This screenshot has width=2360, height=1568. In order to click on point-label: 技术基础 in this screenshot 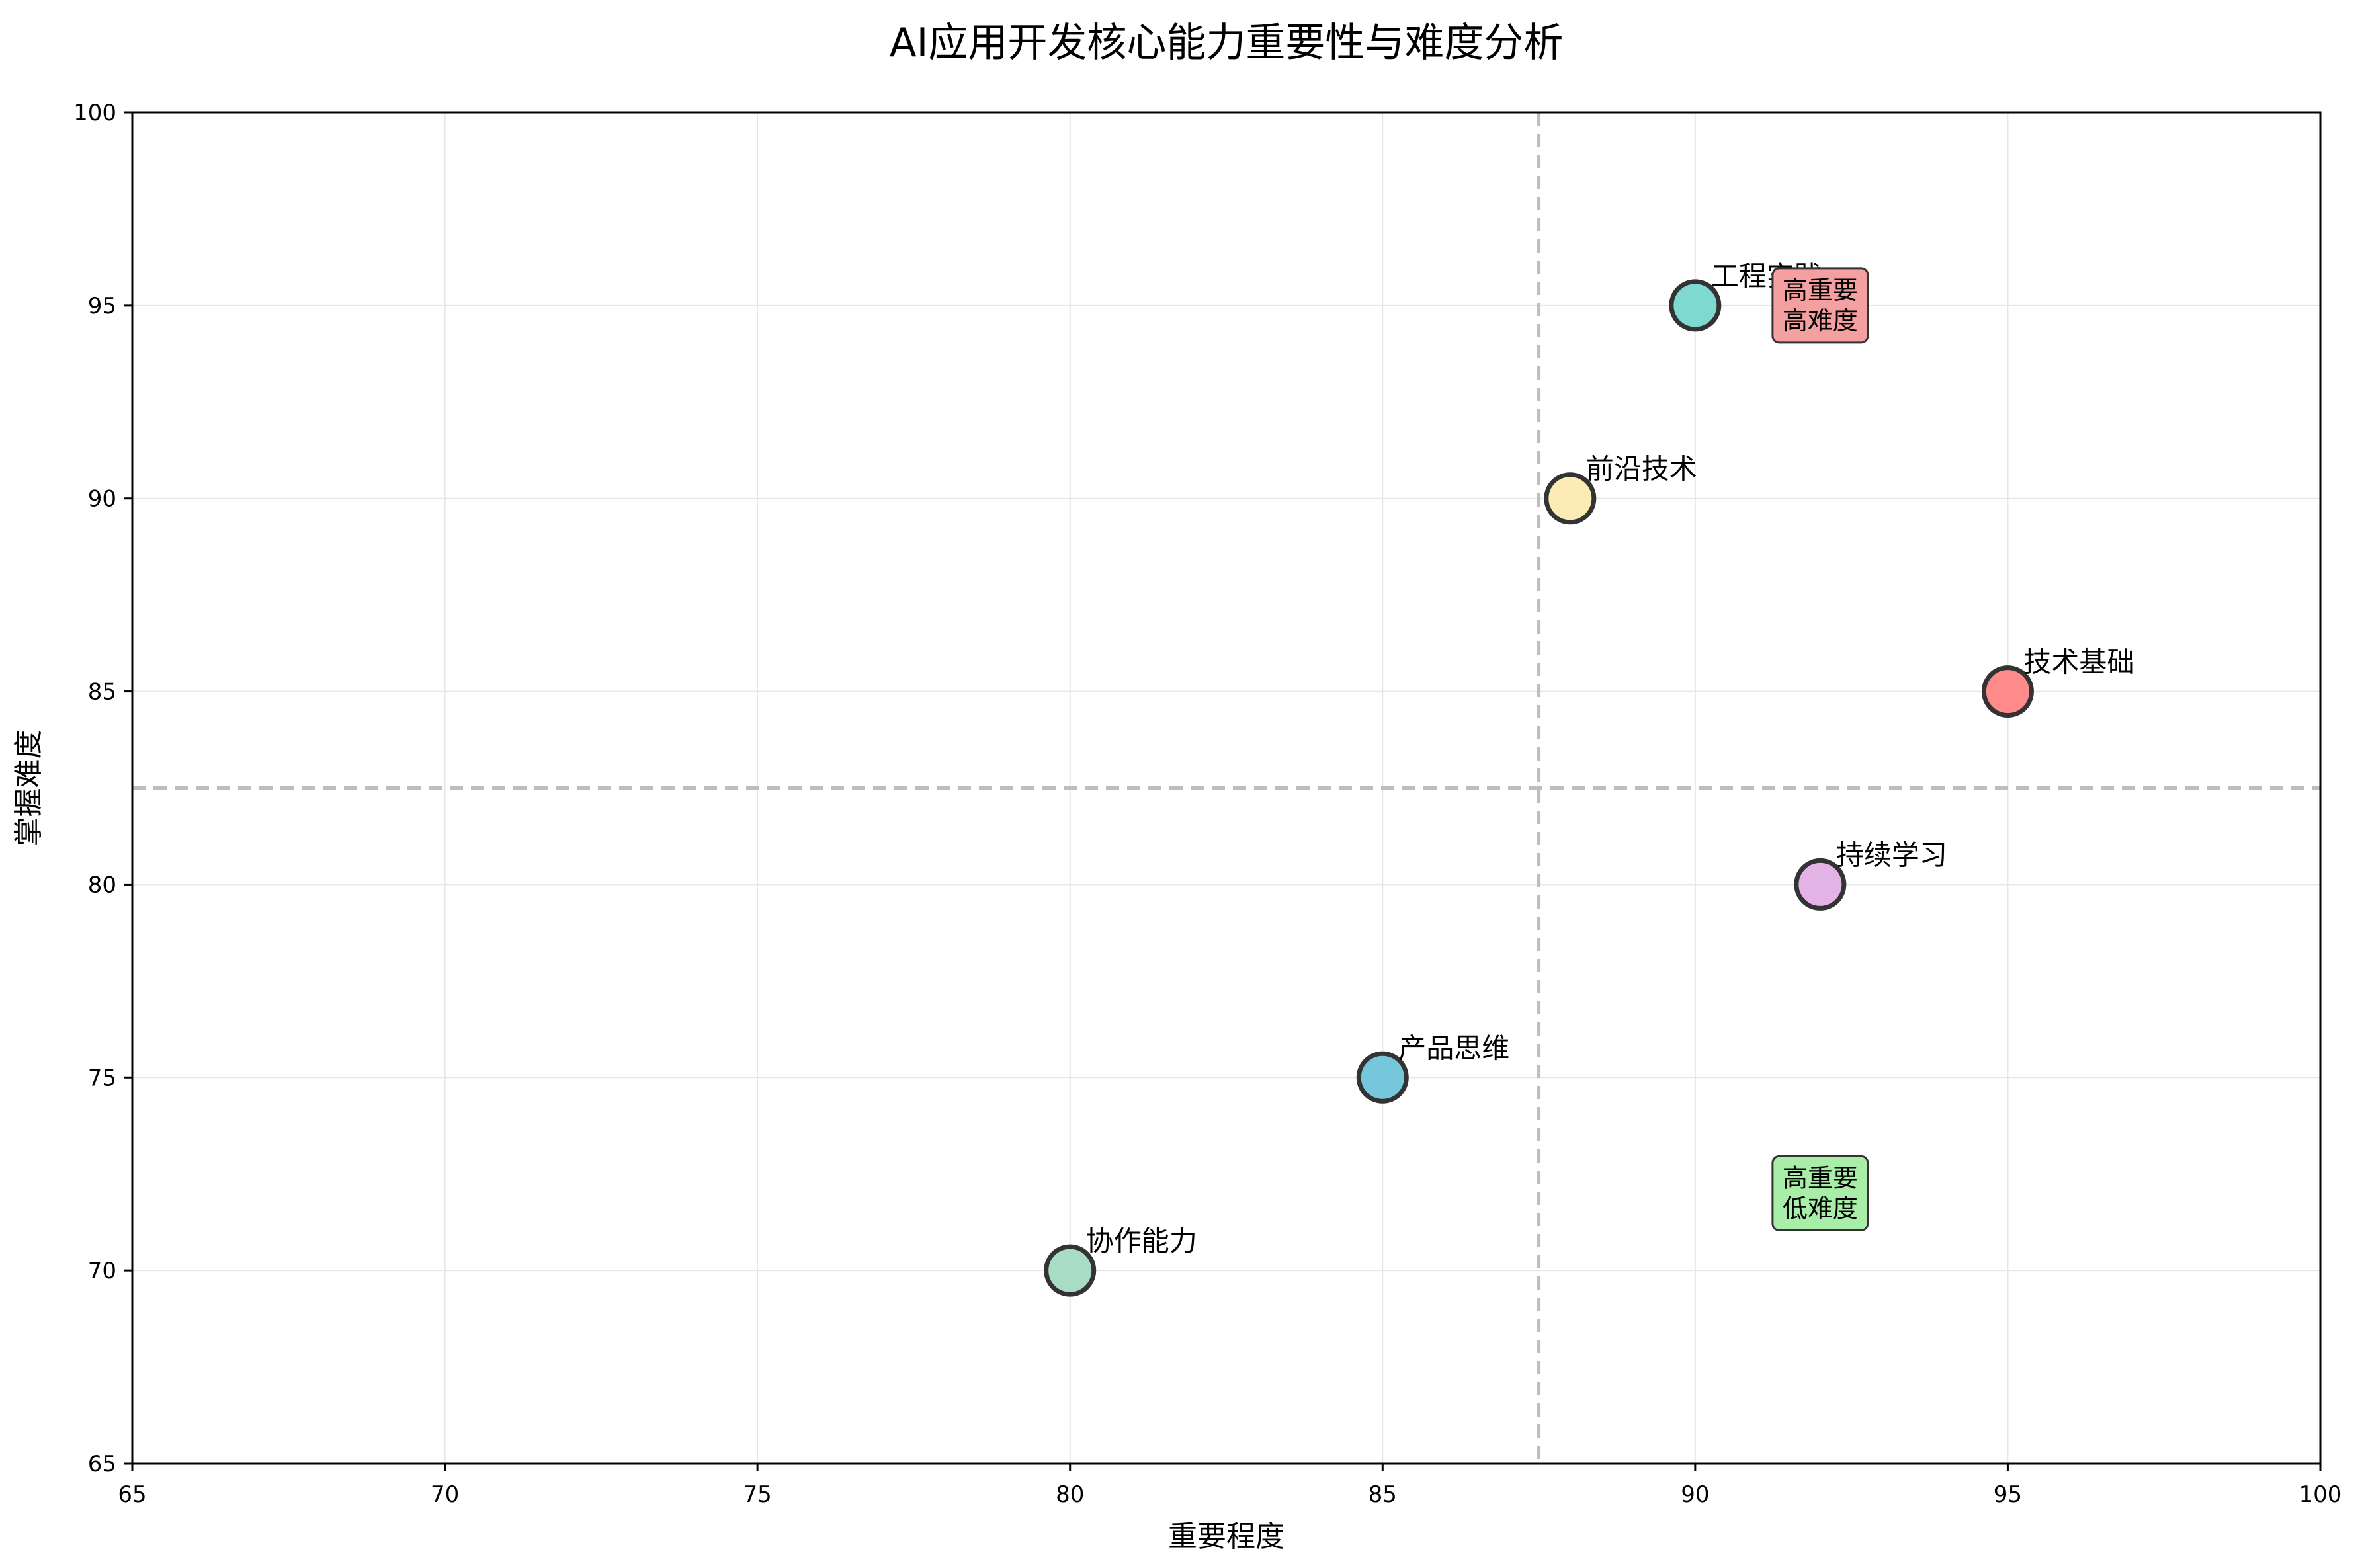, I will do `click(2078, 662)`.